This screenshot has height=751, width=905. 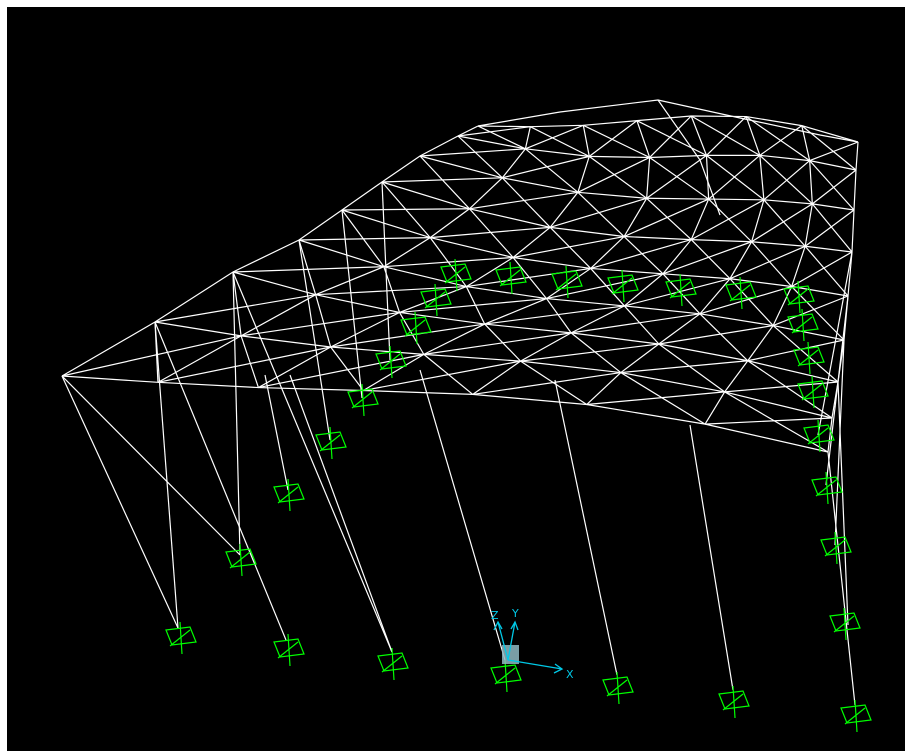 I want to click on z-axis-line, so click(x=503, y=641).